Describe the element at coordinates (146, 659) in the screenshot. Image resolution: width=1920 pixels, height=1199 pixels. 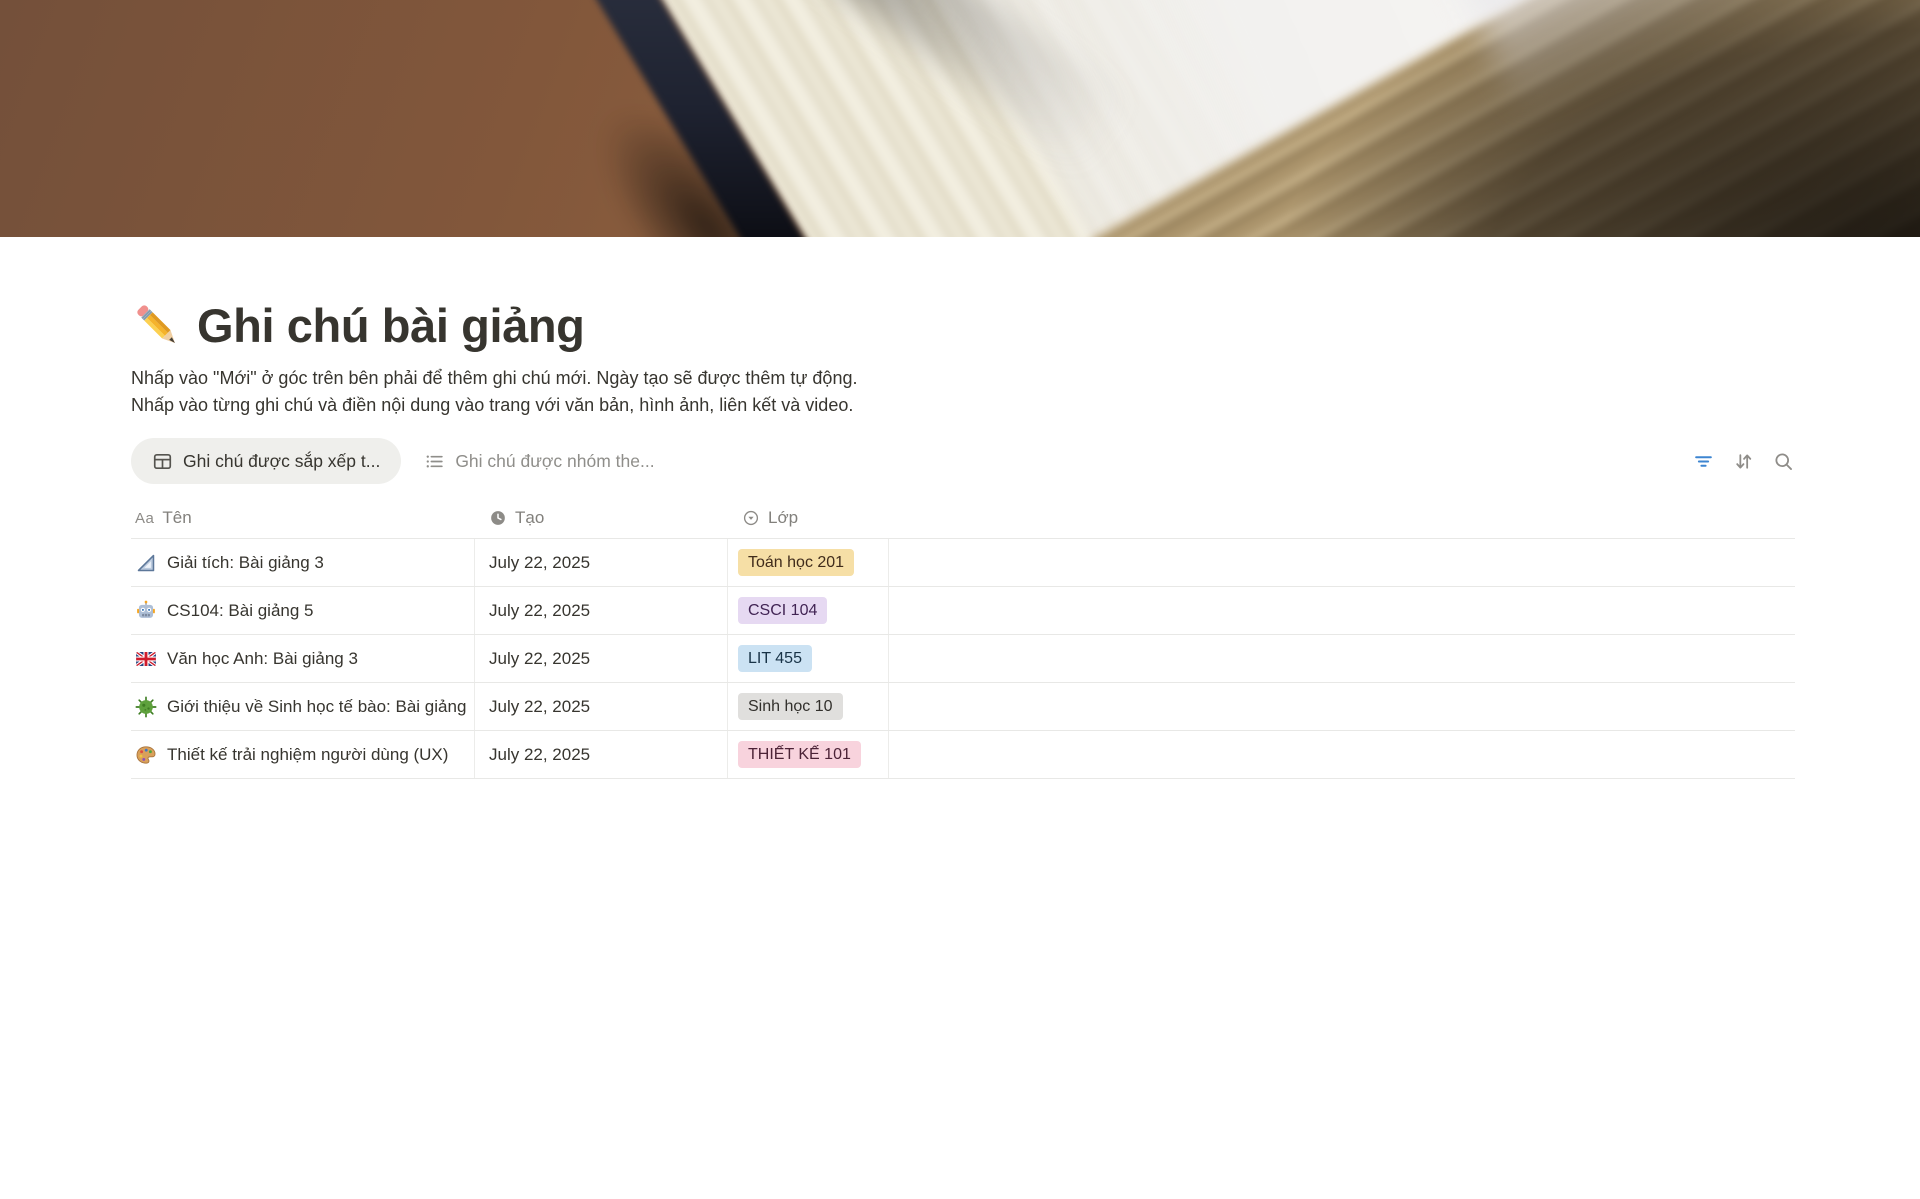
I see `uk-flag-icon` at that location.